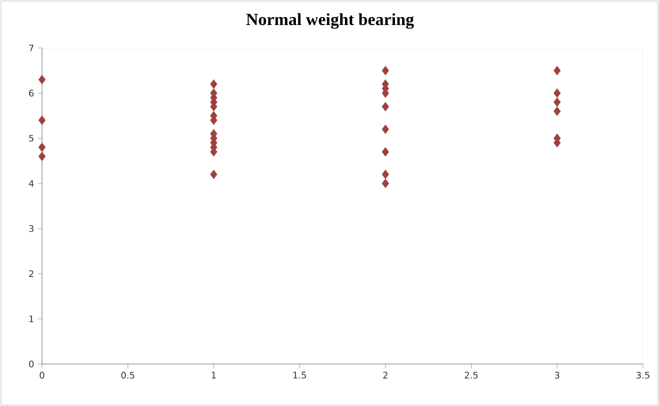 The height and width of the screenshot is (406, 659). I want to click on y-tick-label: 6, so click(31, 93).